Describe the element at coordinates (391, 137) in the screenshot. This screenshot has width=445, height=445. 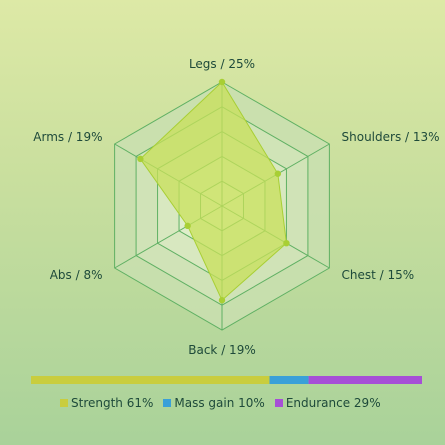
I see `axis-label-1: Shoulders / 13%` at that location.